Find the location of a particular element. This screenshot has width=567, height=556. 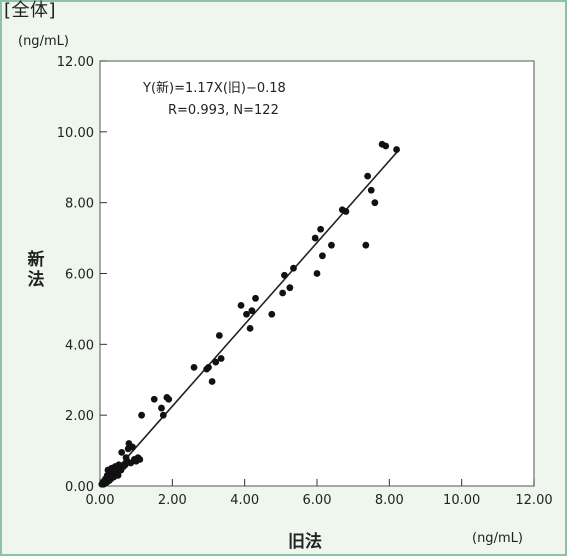

x-axis-title: 旧法 is located at coordinates (305, 541).